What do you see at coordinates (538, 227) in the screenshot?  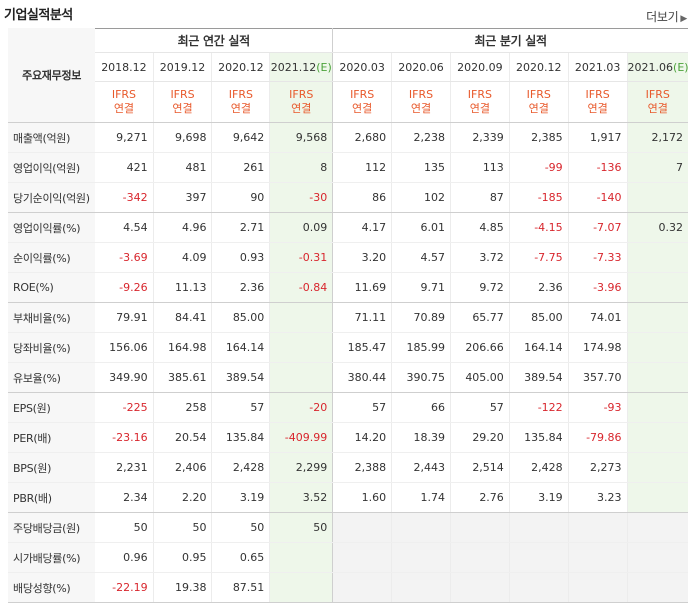 I see `data-cell: -4.15` at bounding box center [538, 227].